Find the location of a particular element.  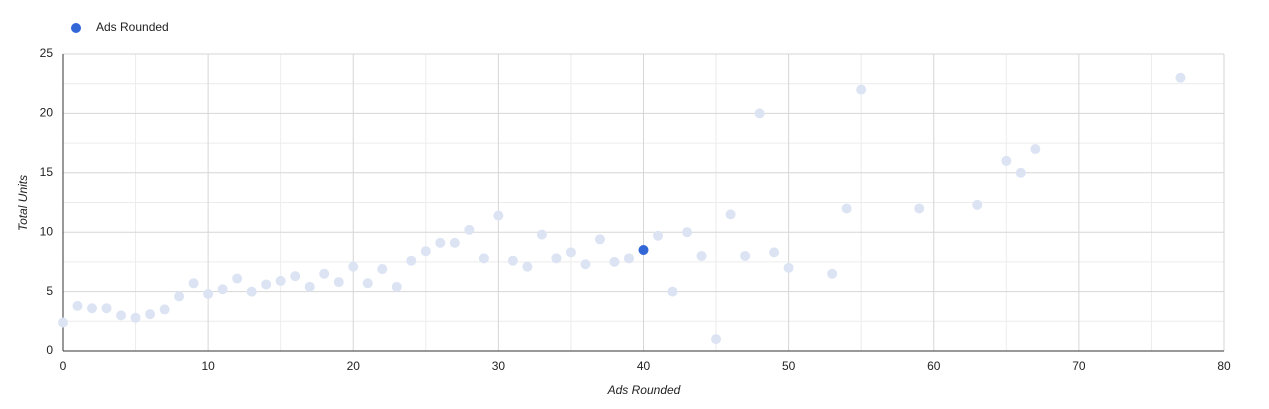

x-tick-label: 30 is located at coordinates (499, 366).